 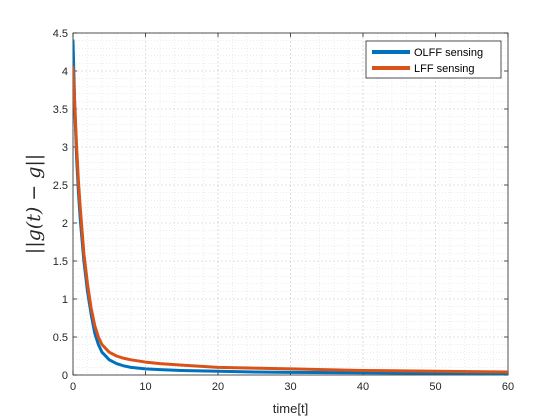 I want to click on y-tick-label: 4, so click(x=65, y=72).